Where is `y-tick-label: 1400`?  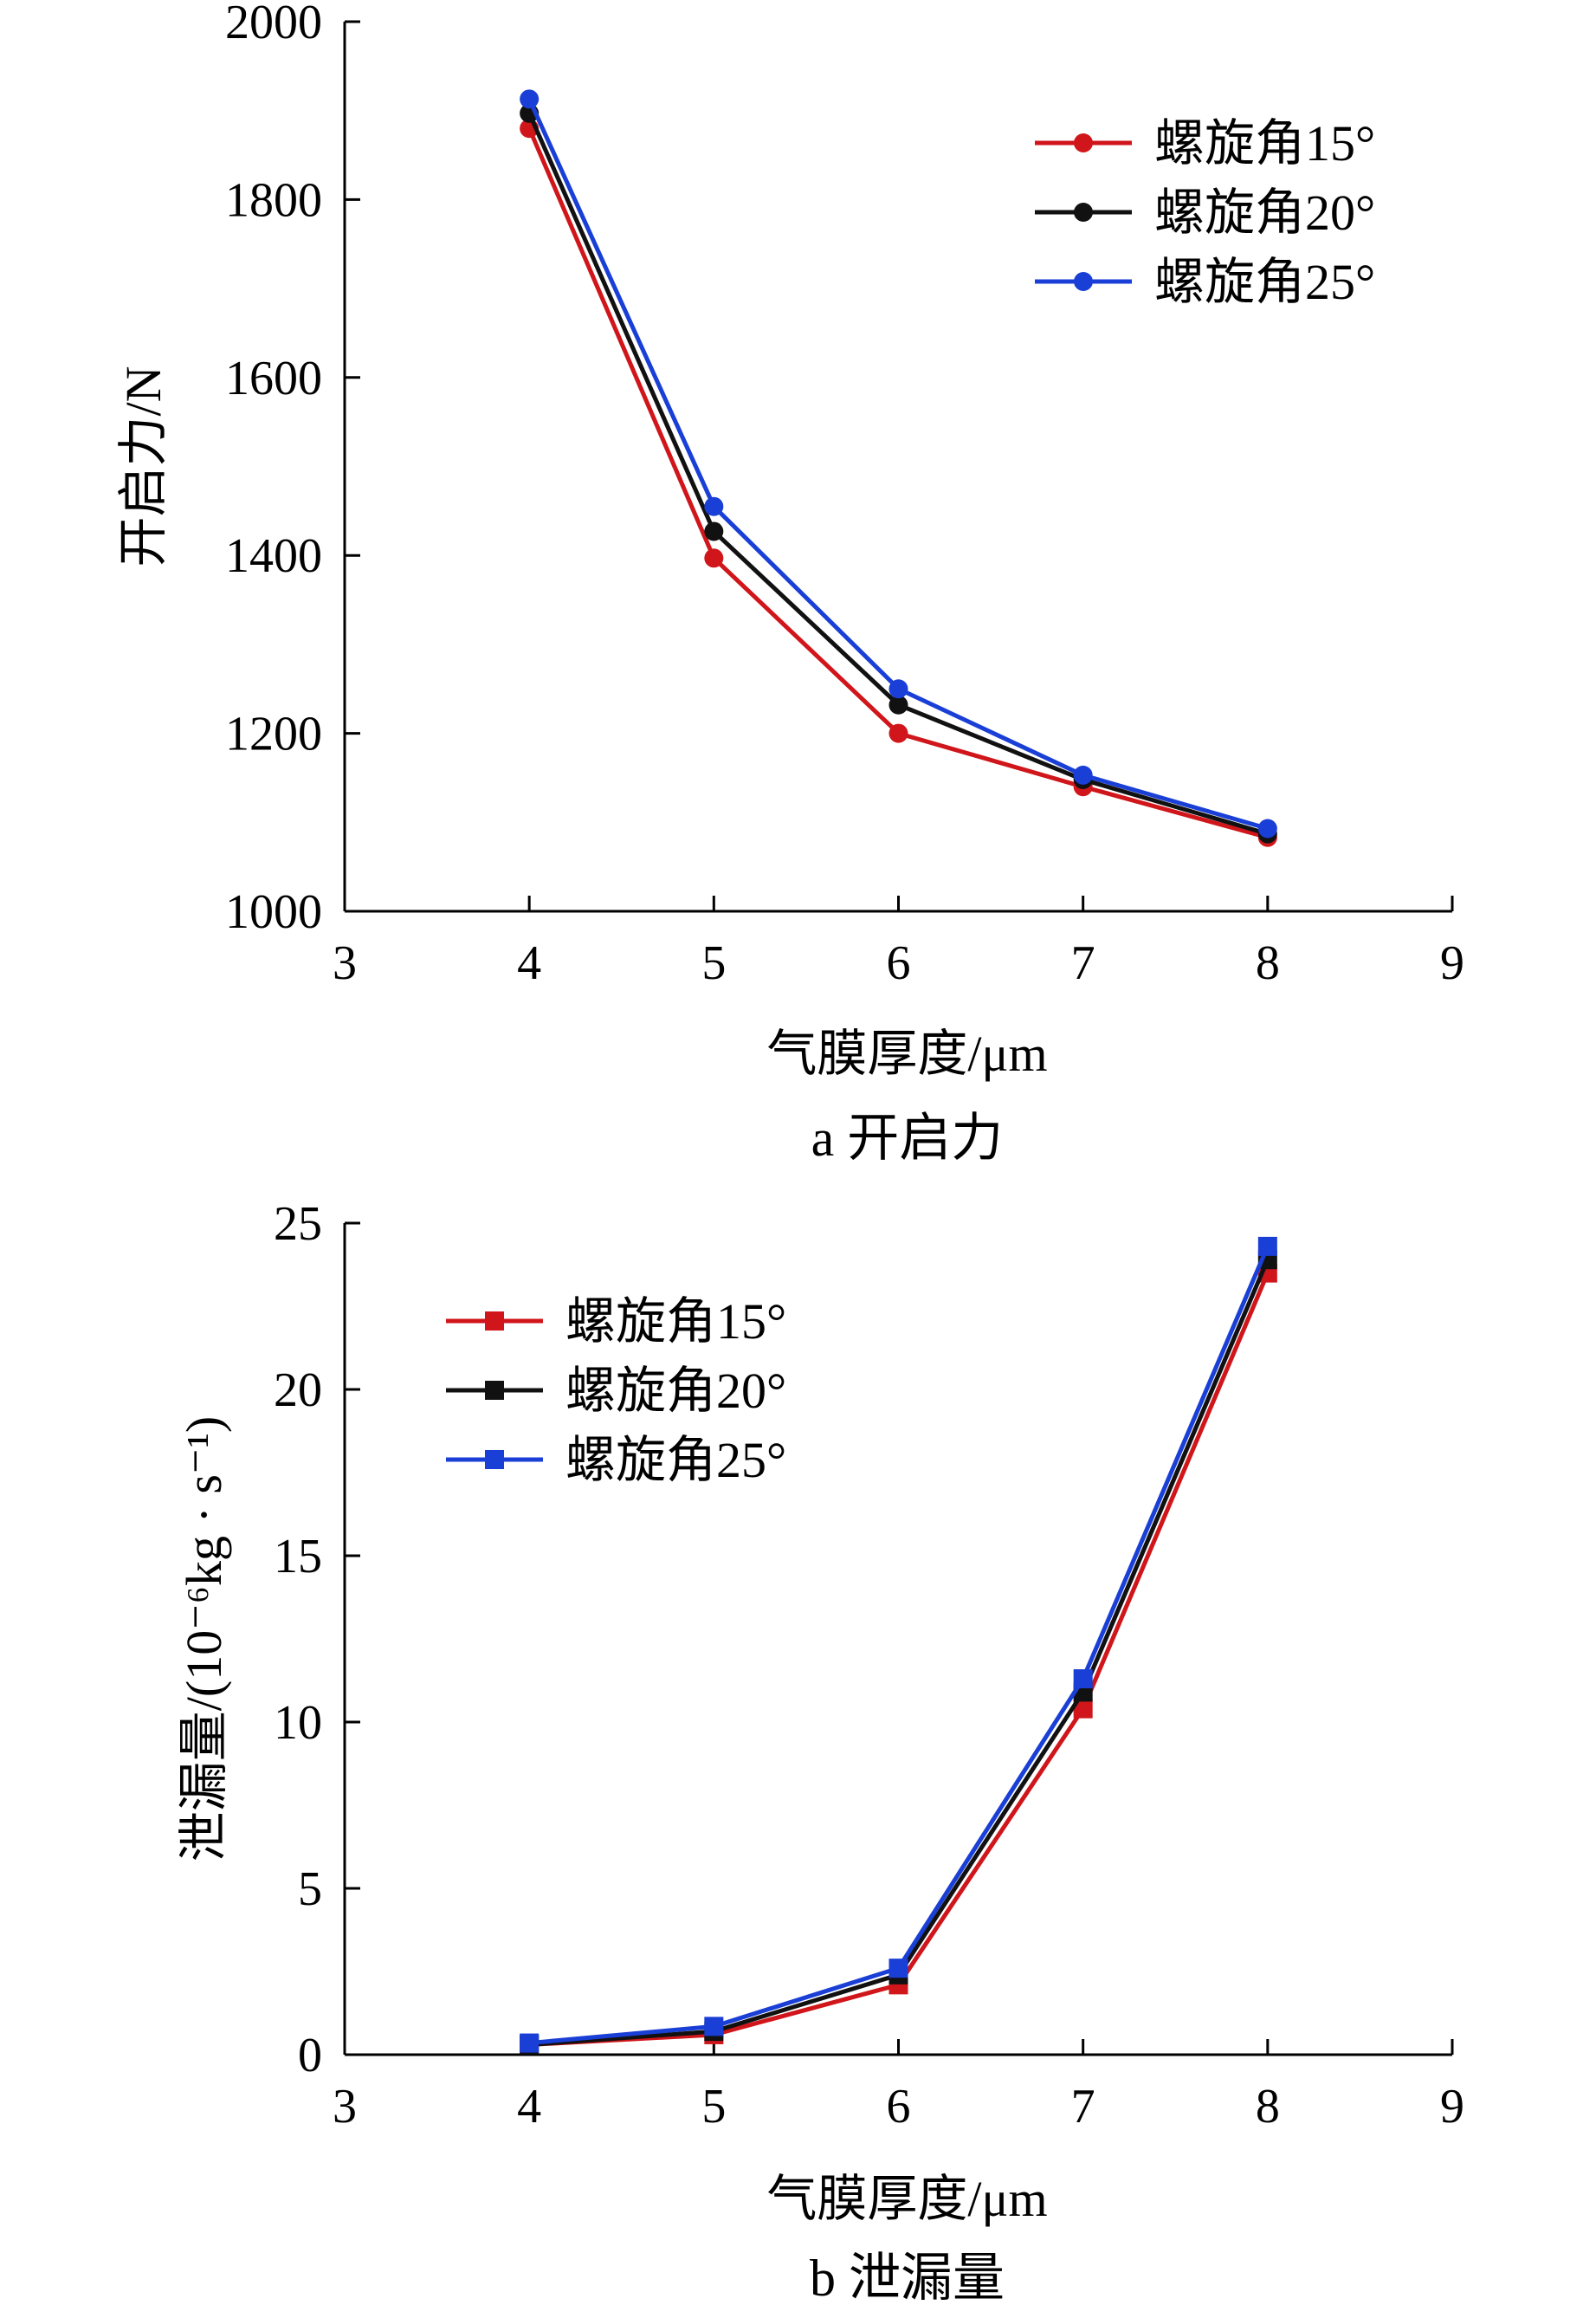 y-tick-label: 1400 is located at coordinates (273, 556).